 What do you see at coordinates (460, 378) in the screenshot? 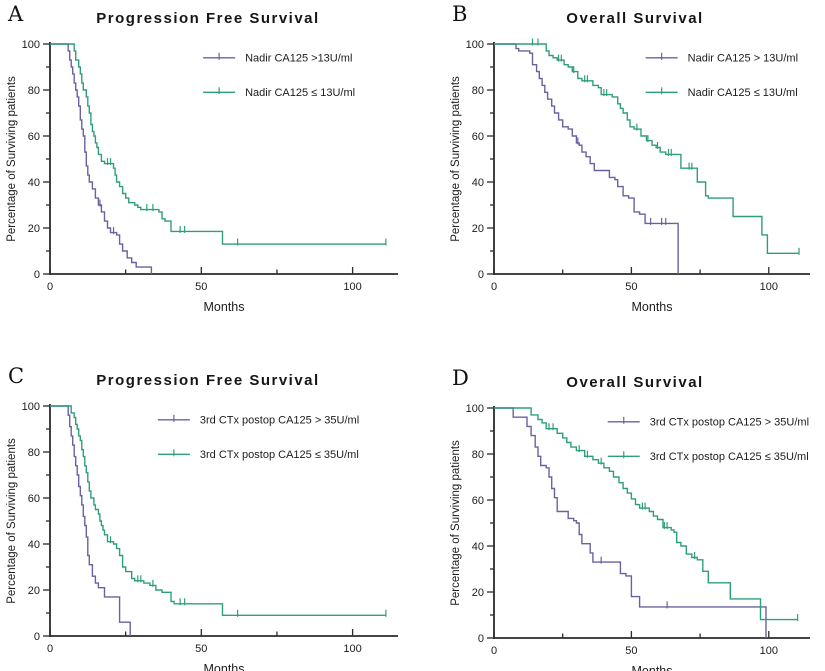
I see `panel-letter-d: D` at bounding box center [460, 378].